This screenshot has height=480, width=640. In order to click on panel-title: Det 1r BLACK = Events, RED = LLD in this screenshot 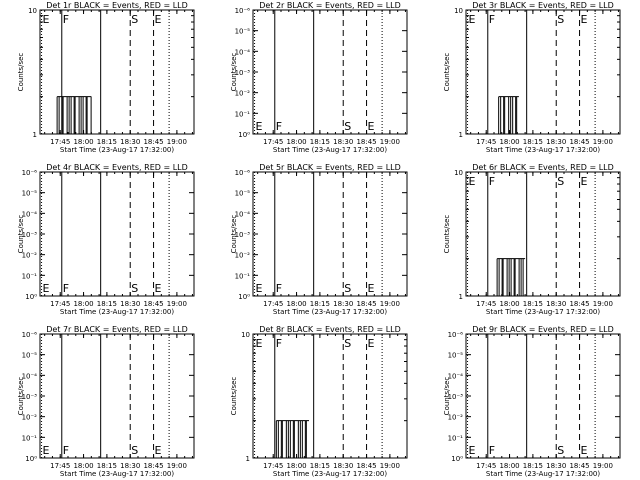, I will do `click(117, 5)`.